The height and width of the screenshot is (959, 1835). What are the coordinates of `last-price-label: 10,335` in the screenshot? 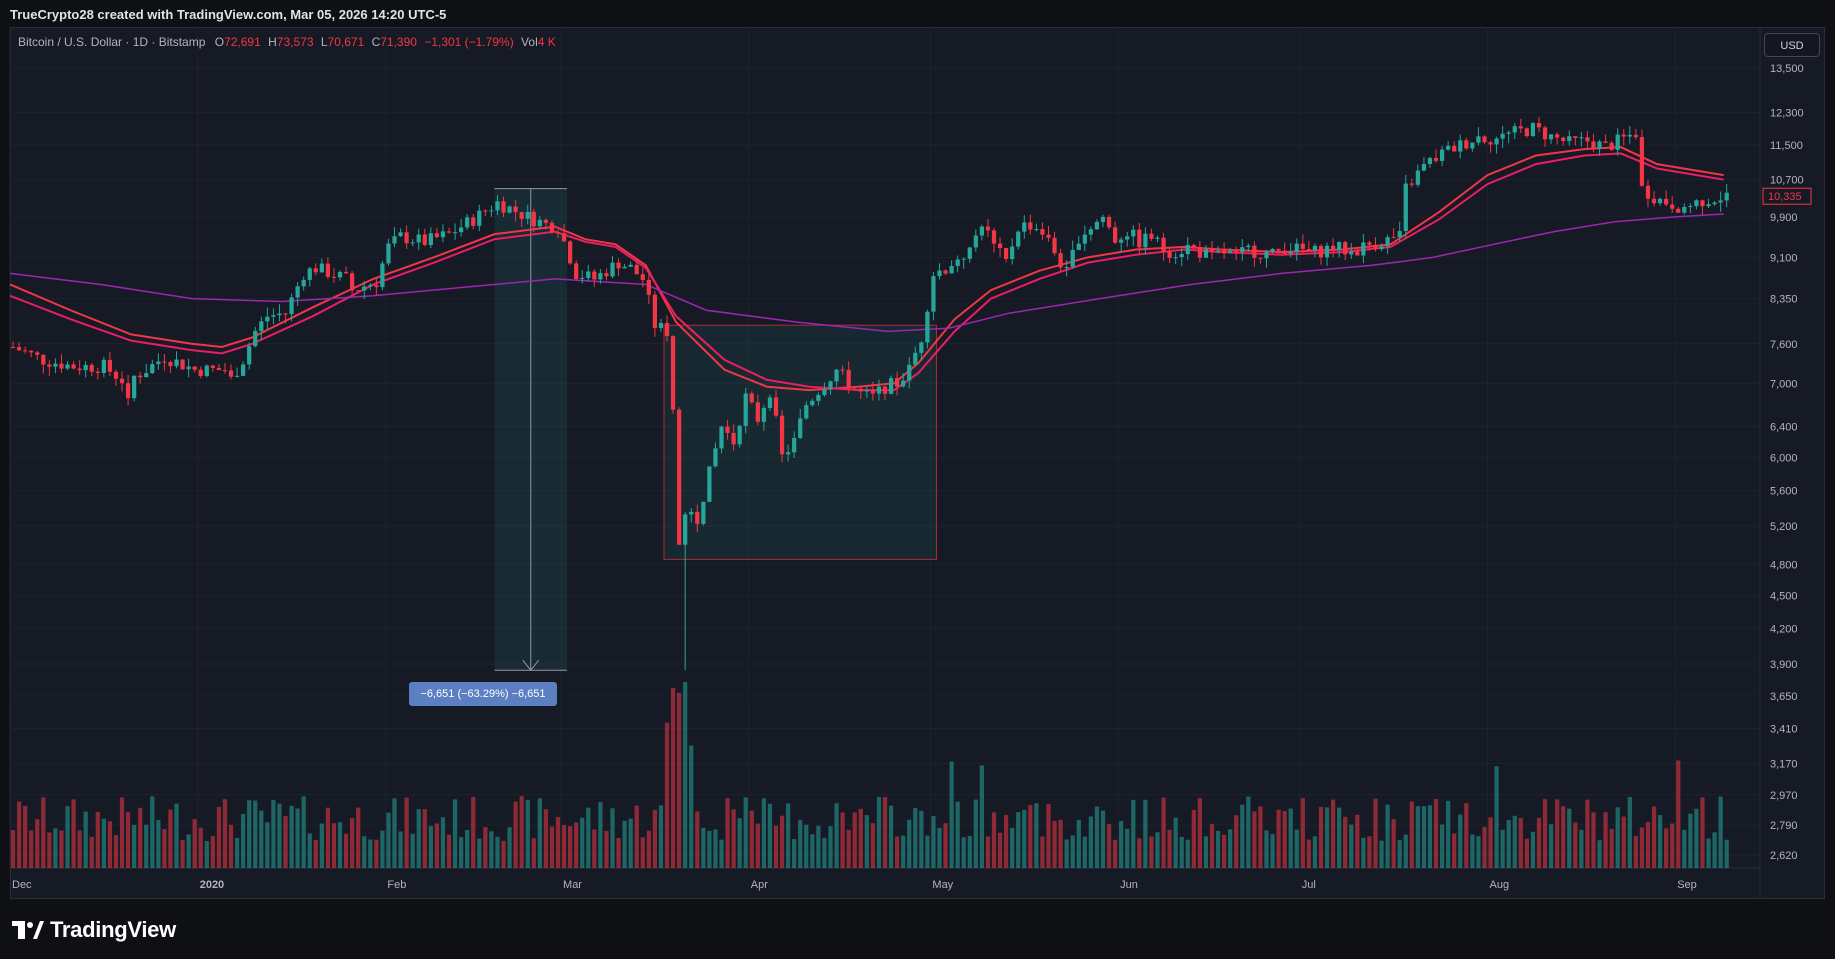 It's located at (1785, 197).